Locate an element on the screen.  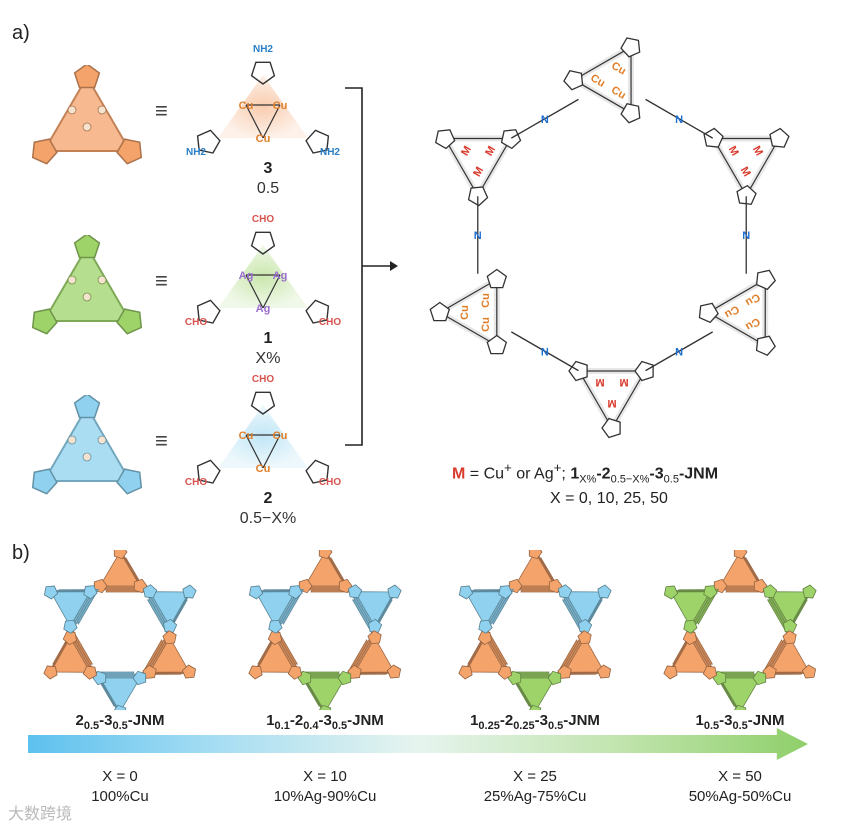
functional-group-label: NH2 is located at coordinates (263, 49).